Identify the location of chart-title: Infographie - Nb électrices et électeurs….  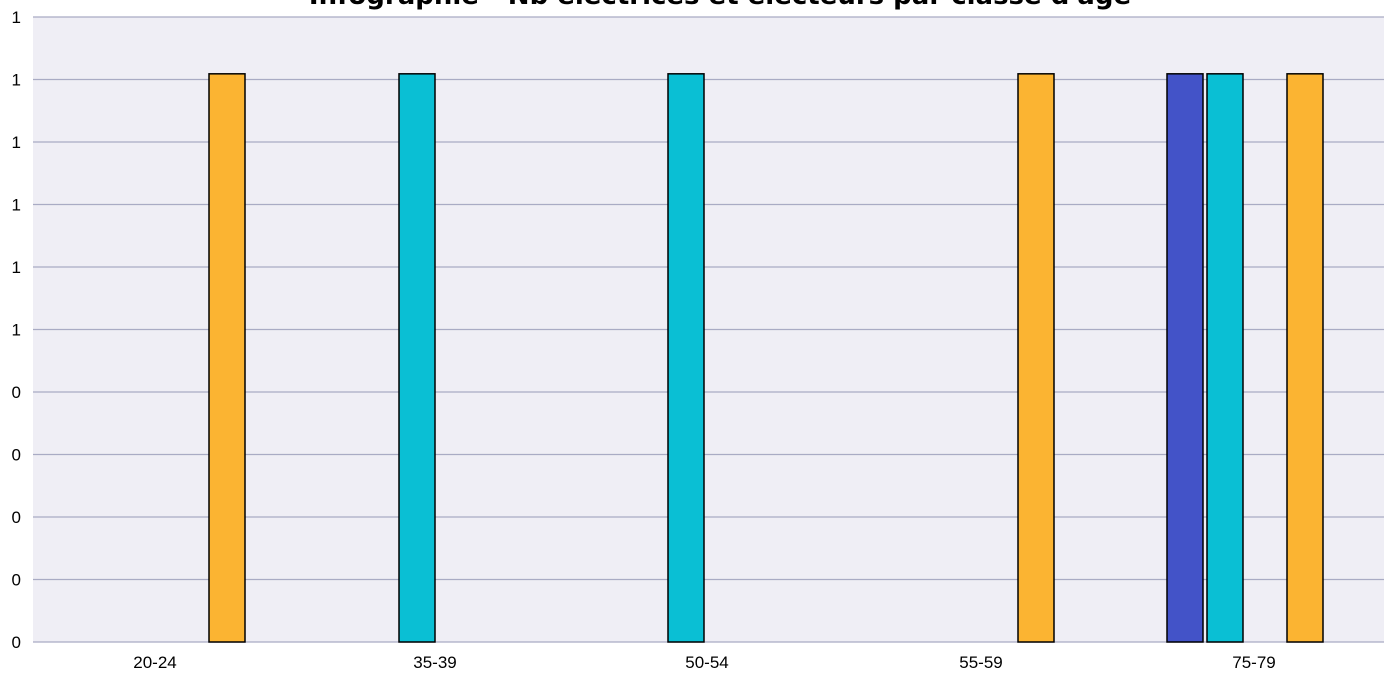
(720, 5).